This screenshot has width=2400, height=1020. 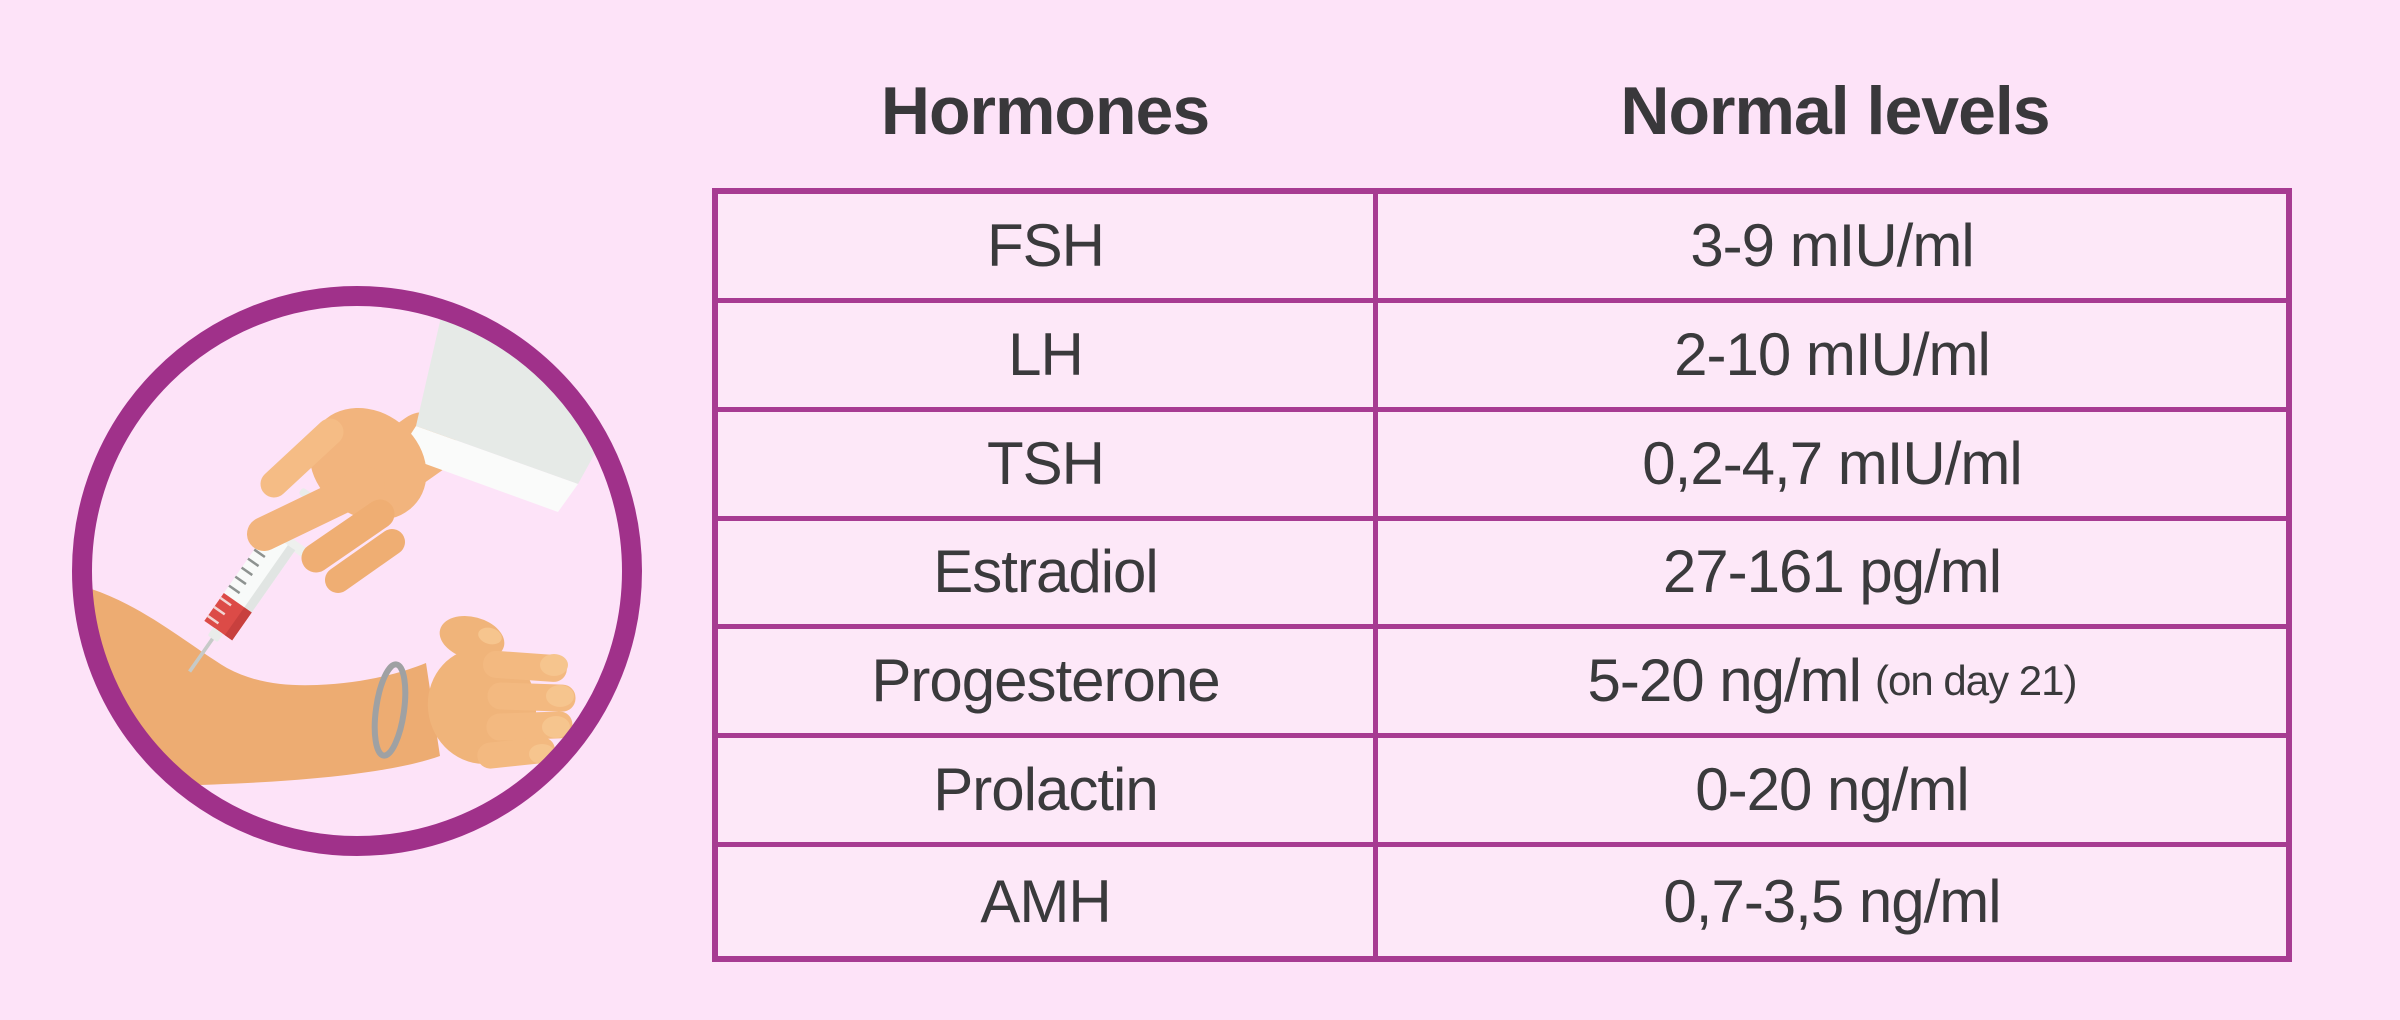 I want to click on hormone-level-cell: 3-9 mIU/ml, so click(x=1832, y=246).